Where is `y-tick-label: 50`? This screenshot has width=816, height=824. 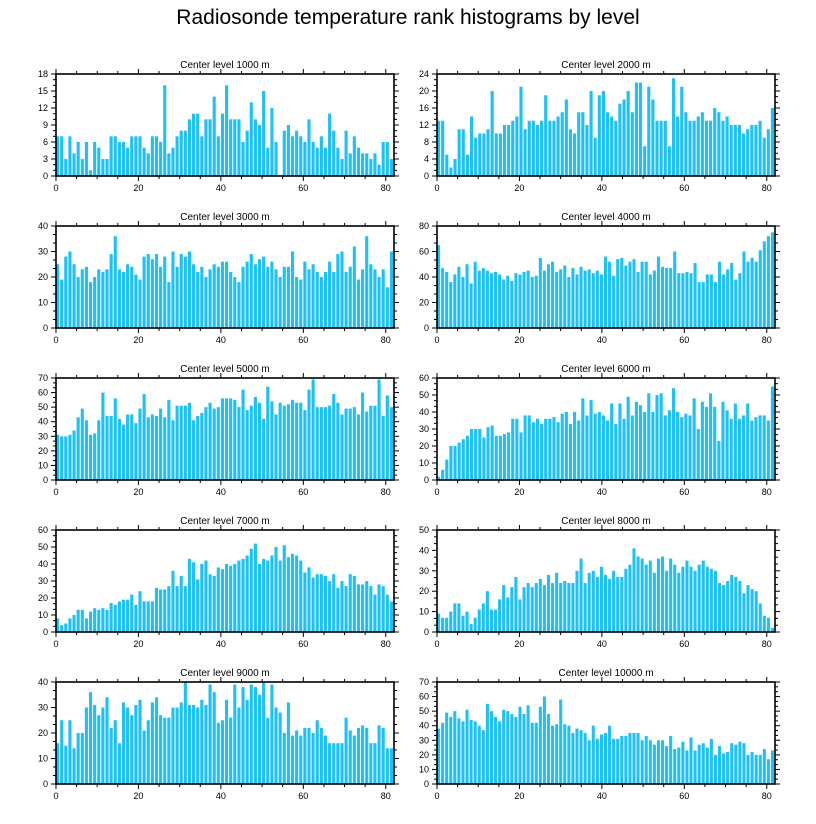
y-tick-label: 50 is located at coordinates (424, 711).